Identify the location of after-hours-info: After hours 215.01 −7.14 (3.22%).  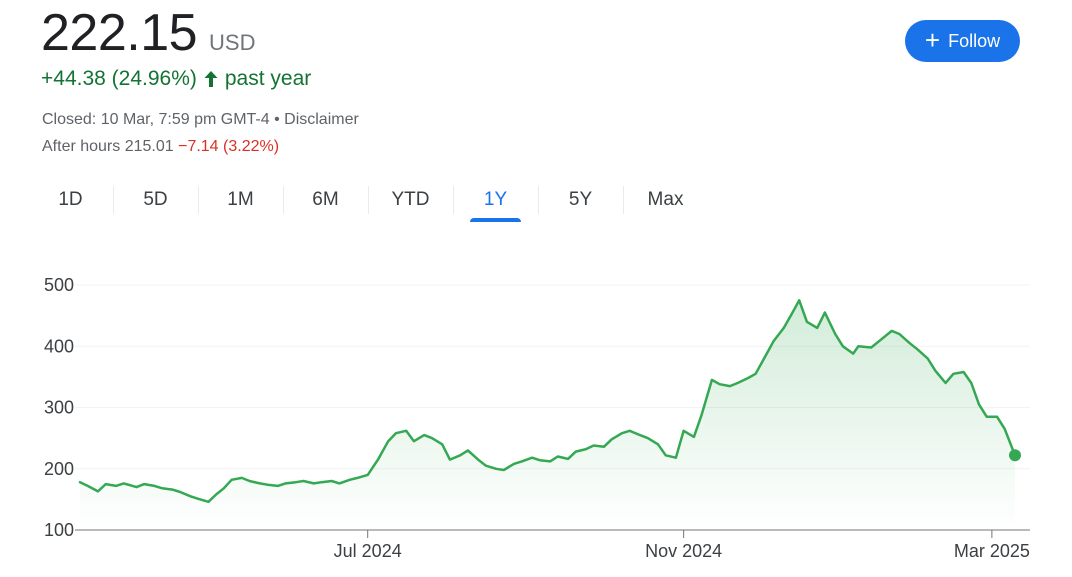
(160, 147).